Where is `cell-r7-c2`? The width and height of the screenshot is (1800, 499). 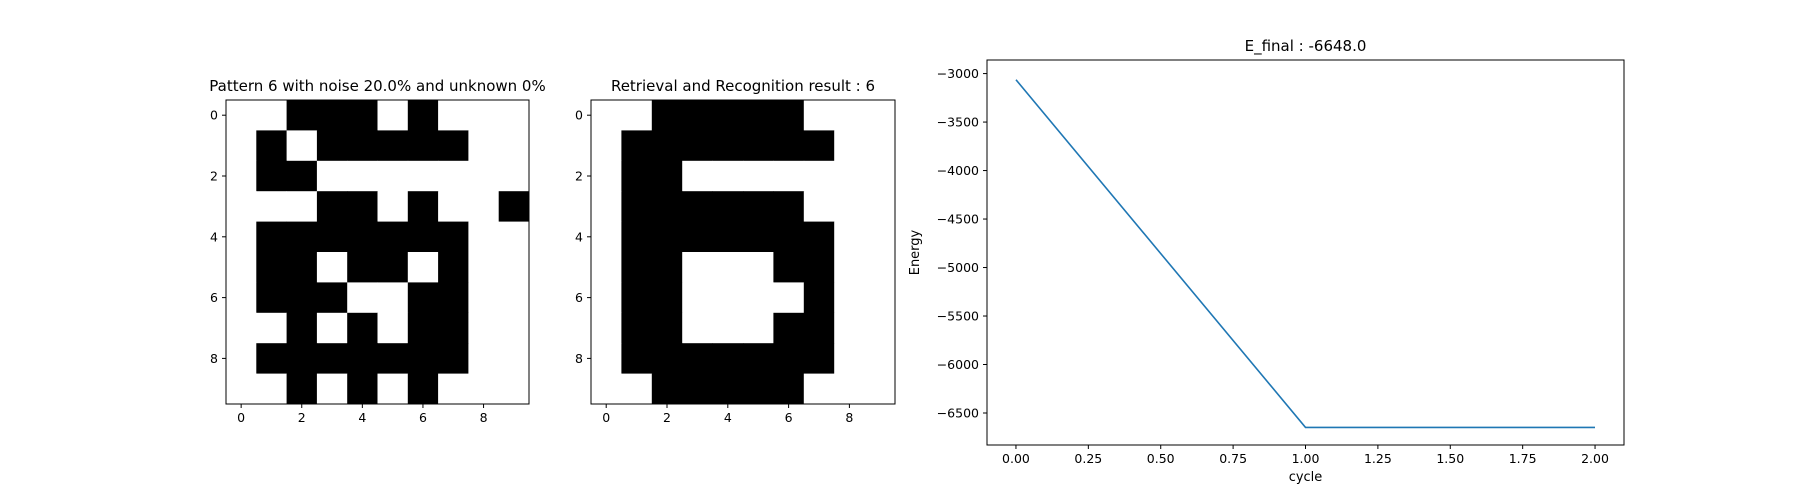 cell-r7-c2 is located at coordinates (302, 328).